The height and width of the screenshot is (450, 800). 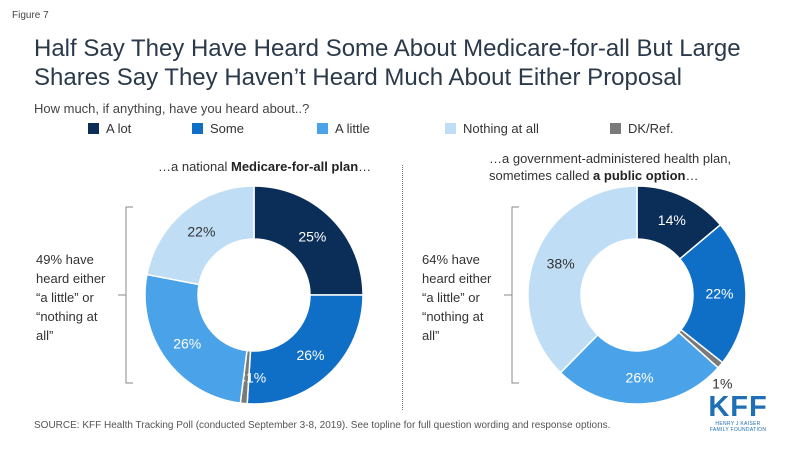 I want to click on legend-item-a-little: A little, so click(x=343, y=128).